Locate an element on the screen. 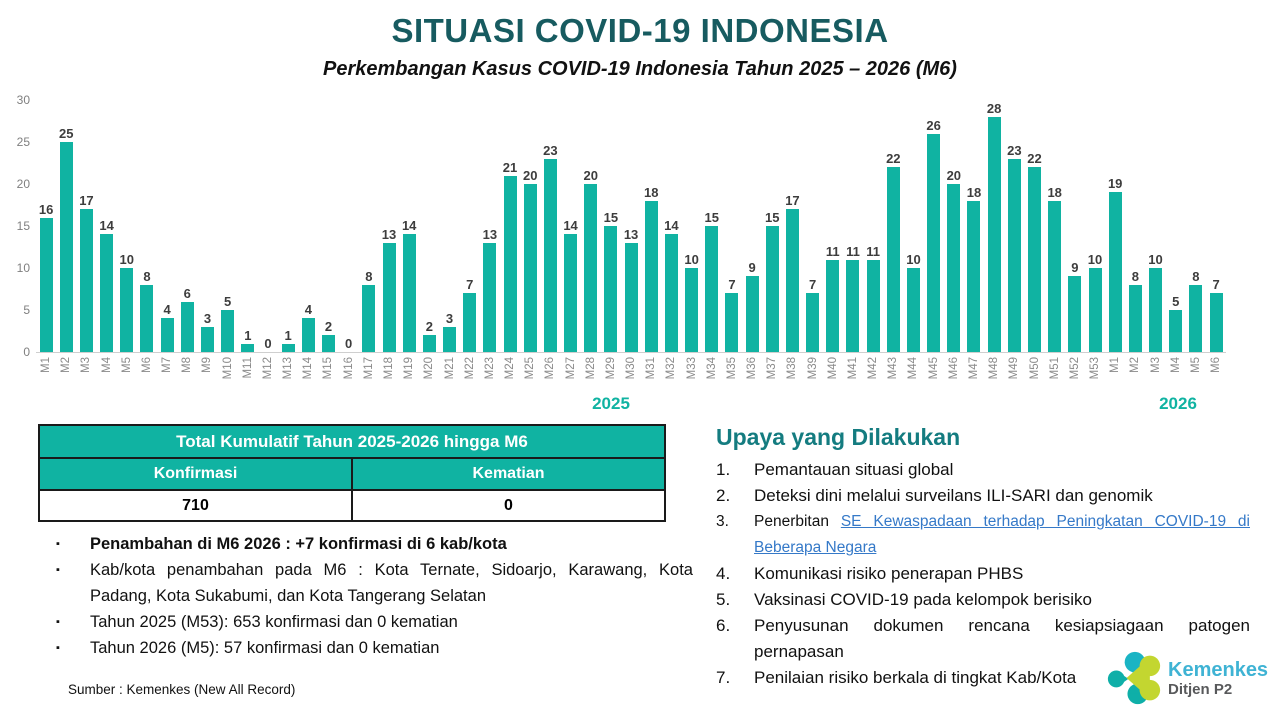 This screenshot has width=1280, height=720. x-axis-slot: M26 is located at coordinates (550, 366).